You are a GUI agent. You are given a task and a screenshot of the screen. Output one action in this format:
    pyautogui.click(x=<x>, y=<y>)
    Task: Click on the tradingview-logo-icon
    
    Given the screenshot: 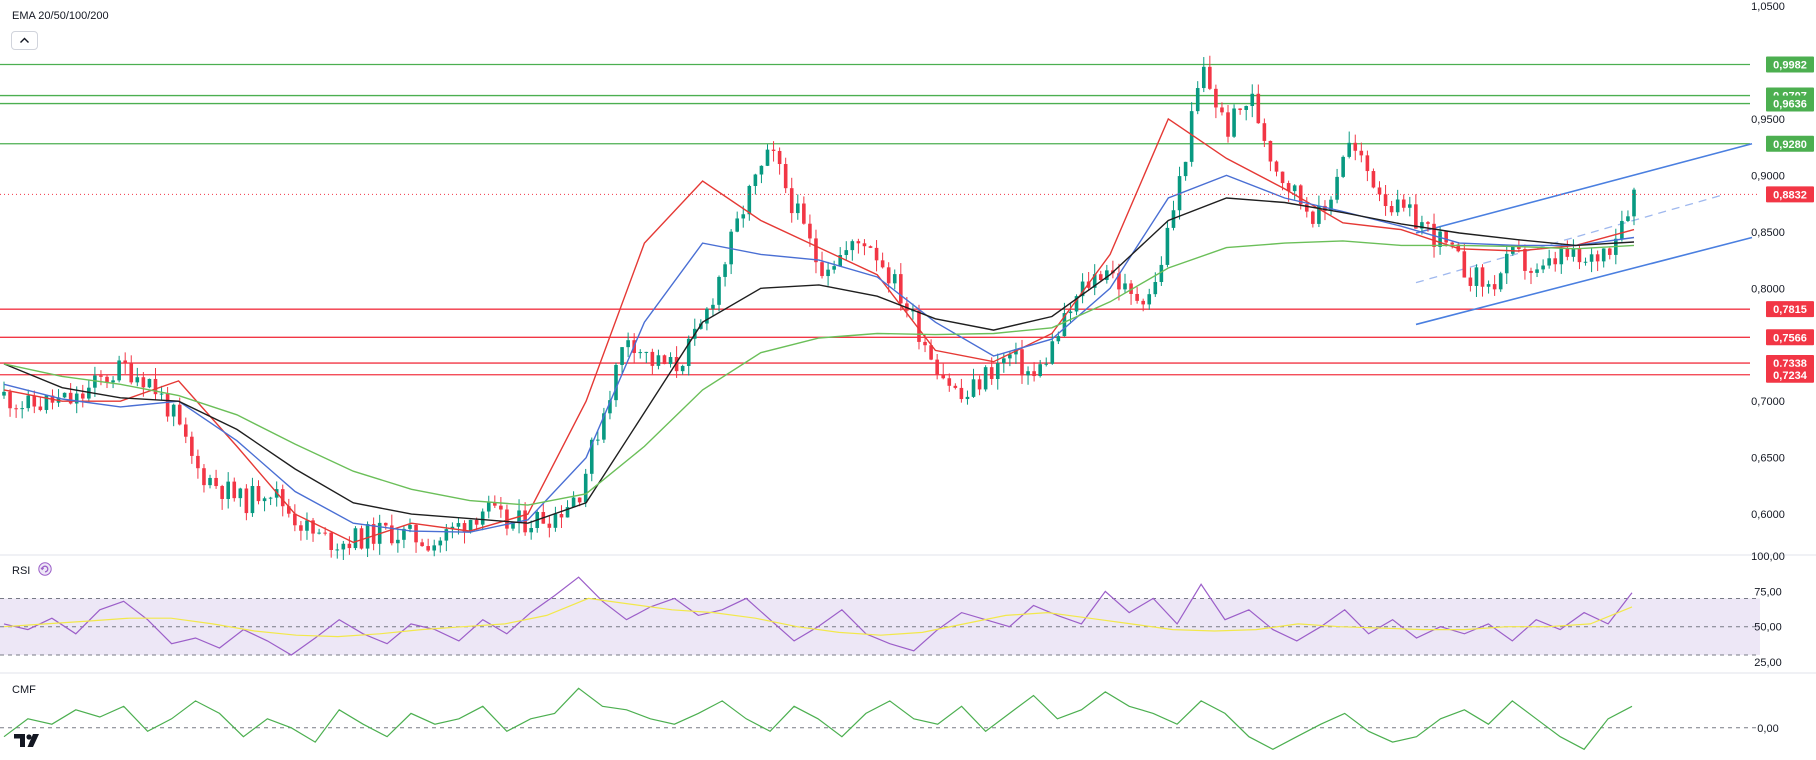 What is the action you would take?
    pyautogui.click(x=29, y=742)
    